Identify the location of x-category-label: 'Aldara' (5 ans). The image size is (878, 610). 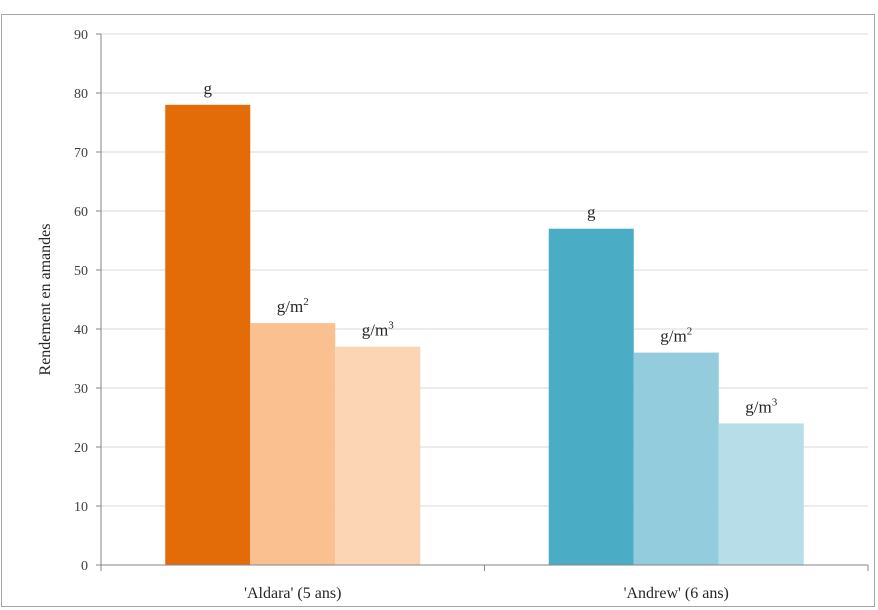
(292, 593).